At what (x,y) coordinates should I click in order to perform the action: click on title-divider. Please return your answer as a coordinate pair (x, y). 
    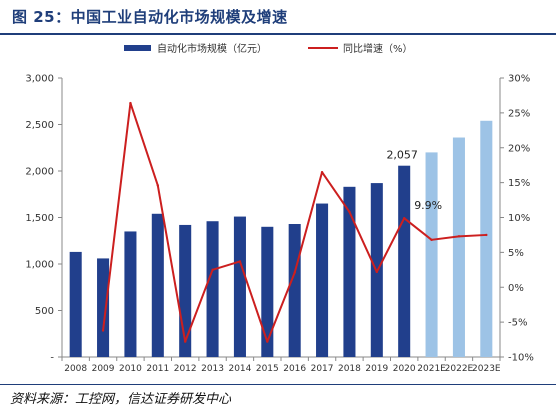
    Looking at the image, I should click on (278, 34).